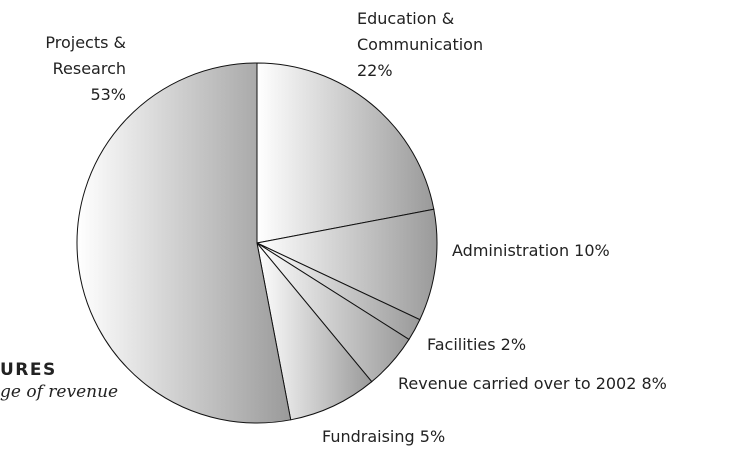 Image resolution: width=743 pixels, height=453 pixels. What do you see at coordinates (432, 436) in the screenshot?
I see `value-label: 5%` at bounding box center [432, 436].